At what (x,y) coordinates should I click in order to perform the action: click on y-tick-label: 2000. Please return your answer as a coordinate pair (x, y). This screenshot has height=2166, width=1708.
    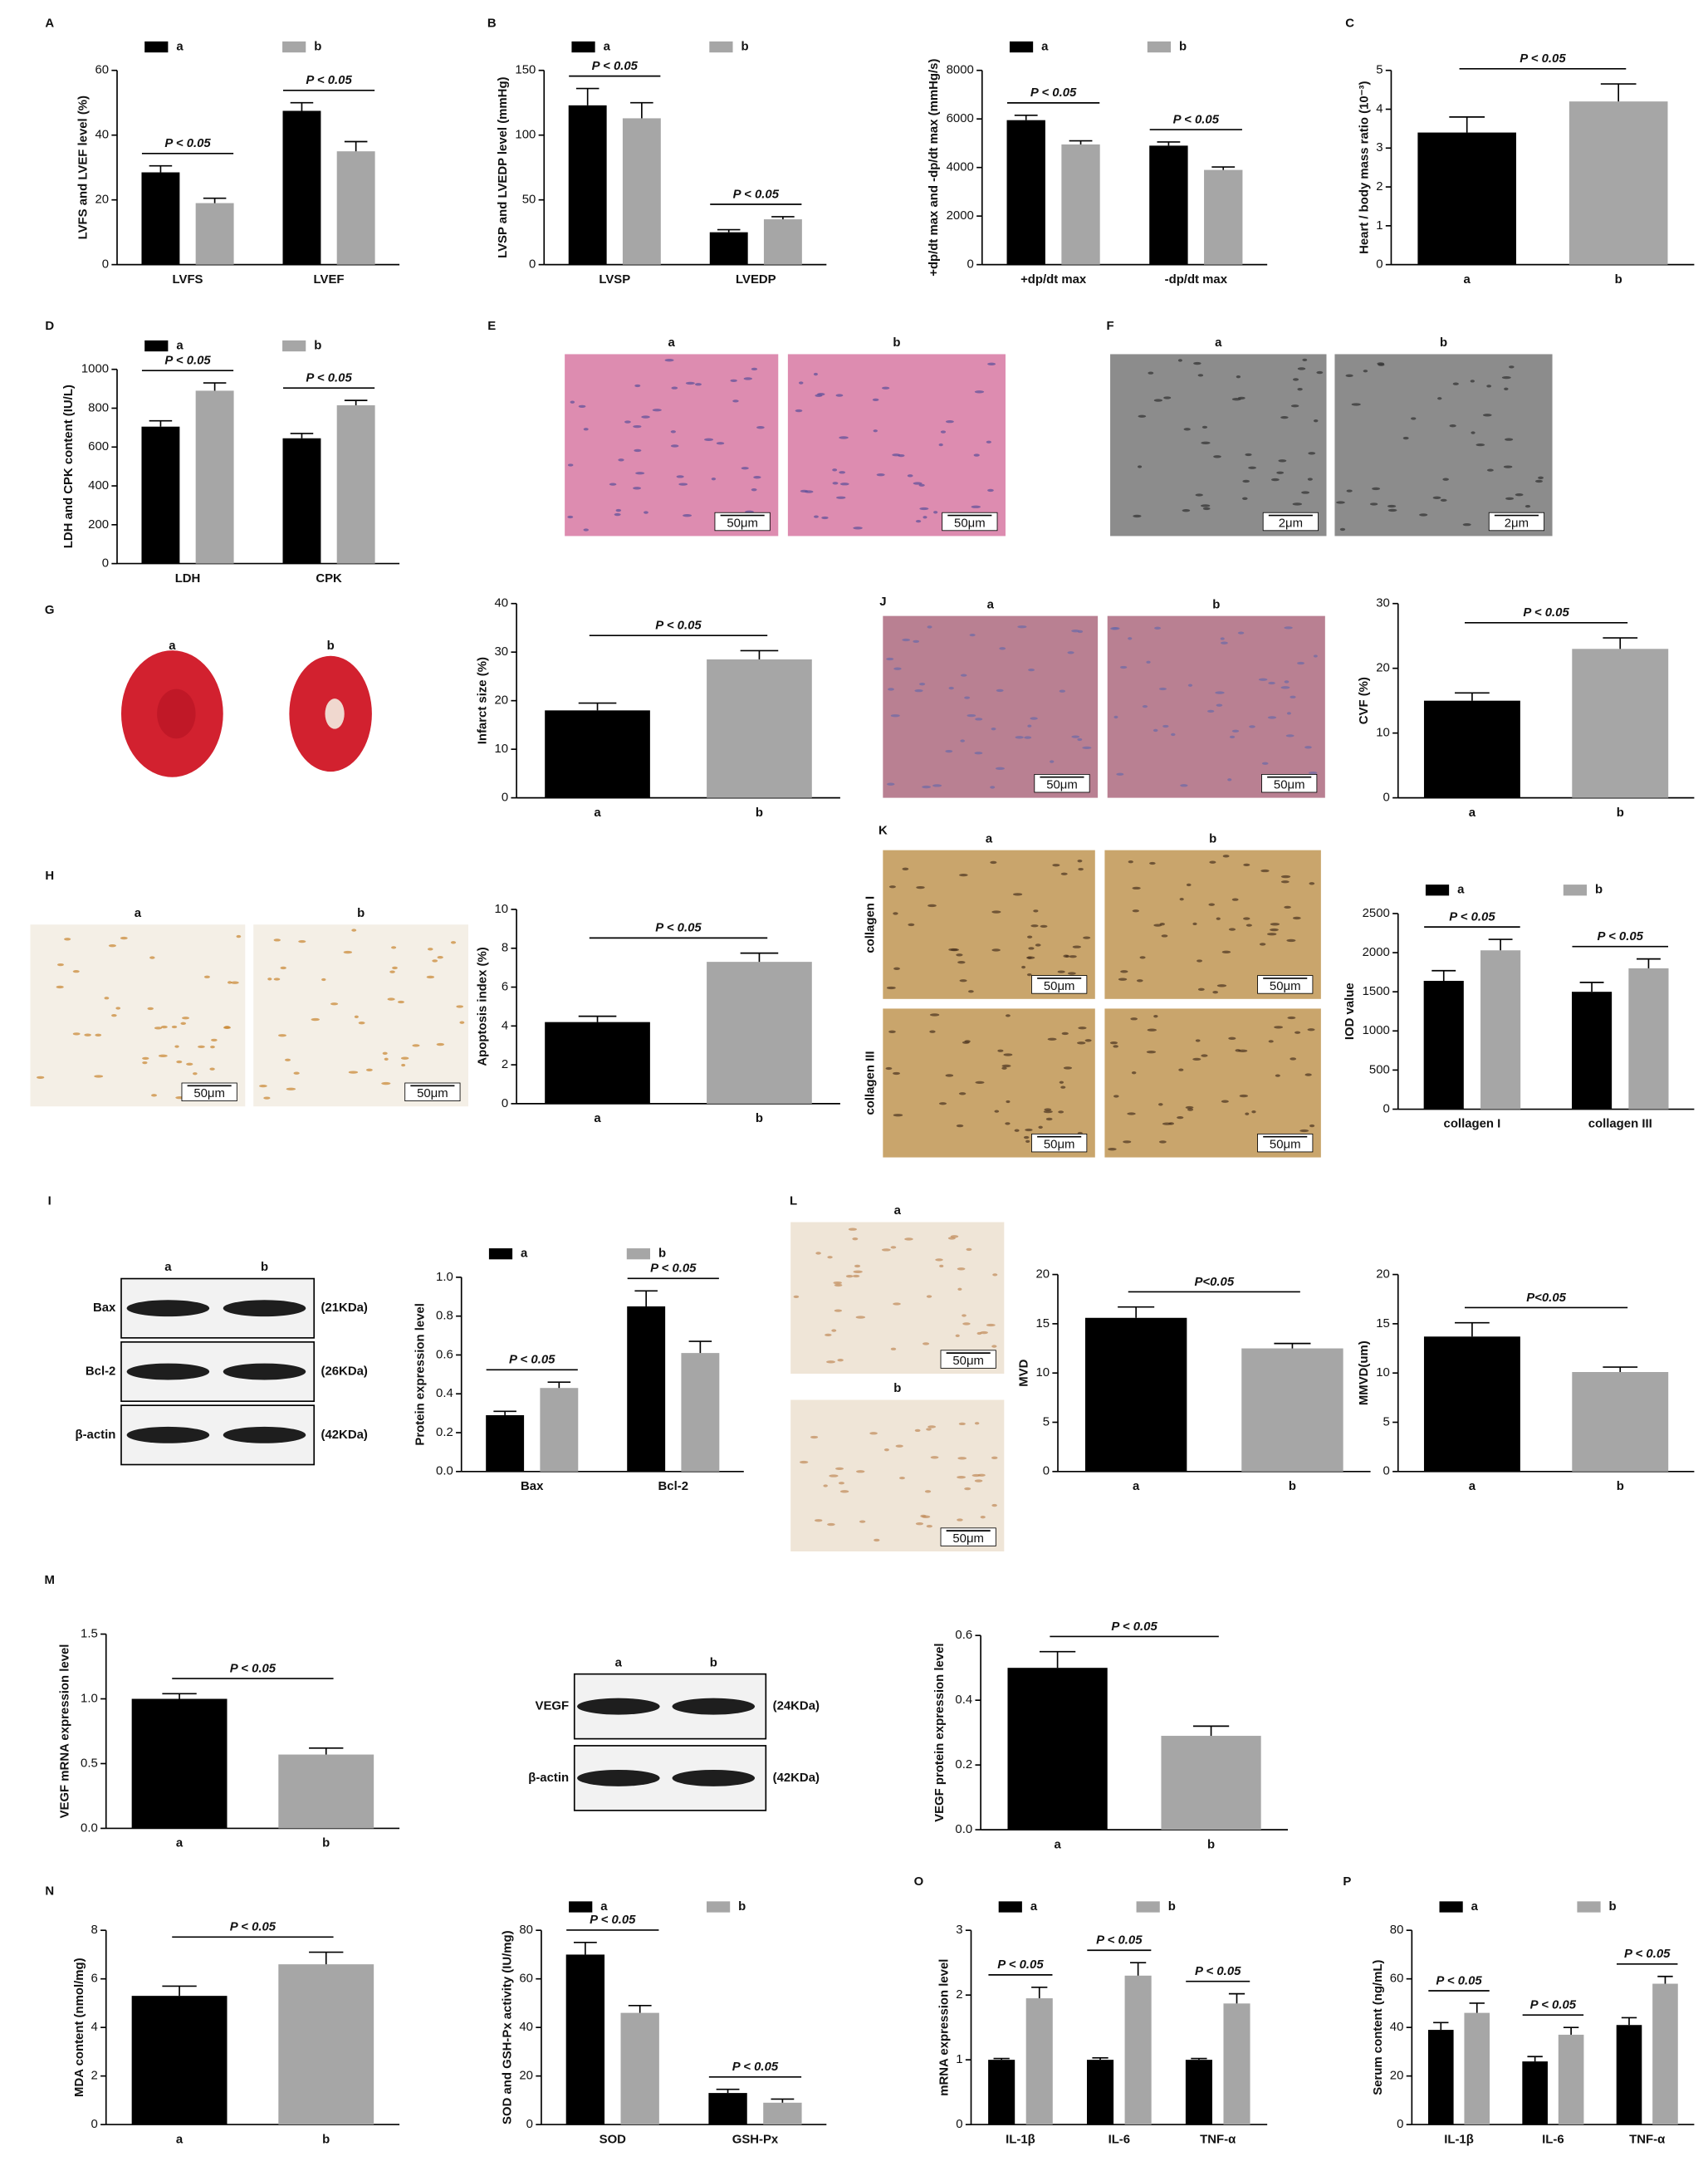
    Looking at the image, I should click on (1376, 952).